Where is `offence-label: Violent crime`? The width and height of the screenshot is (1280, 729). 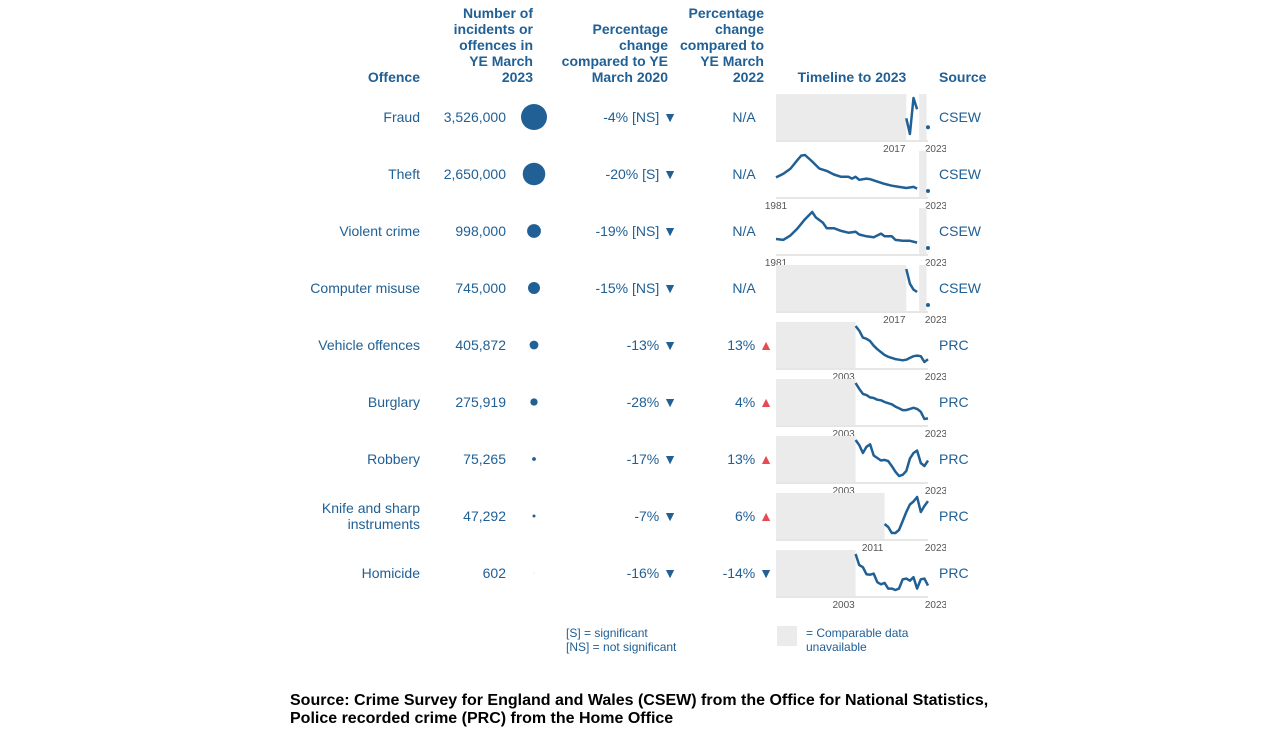 offence-label: Violent crime is located at coordinates (379, 231).